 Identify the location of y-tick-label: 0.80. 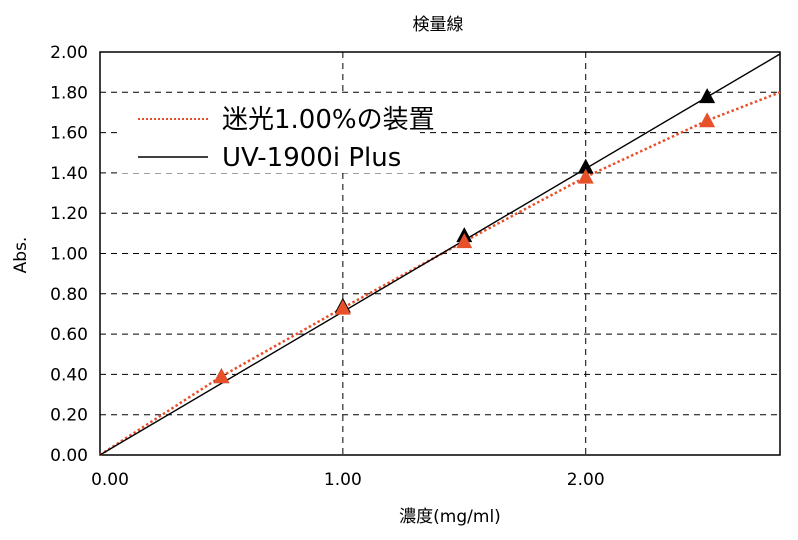
(69, 295).